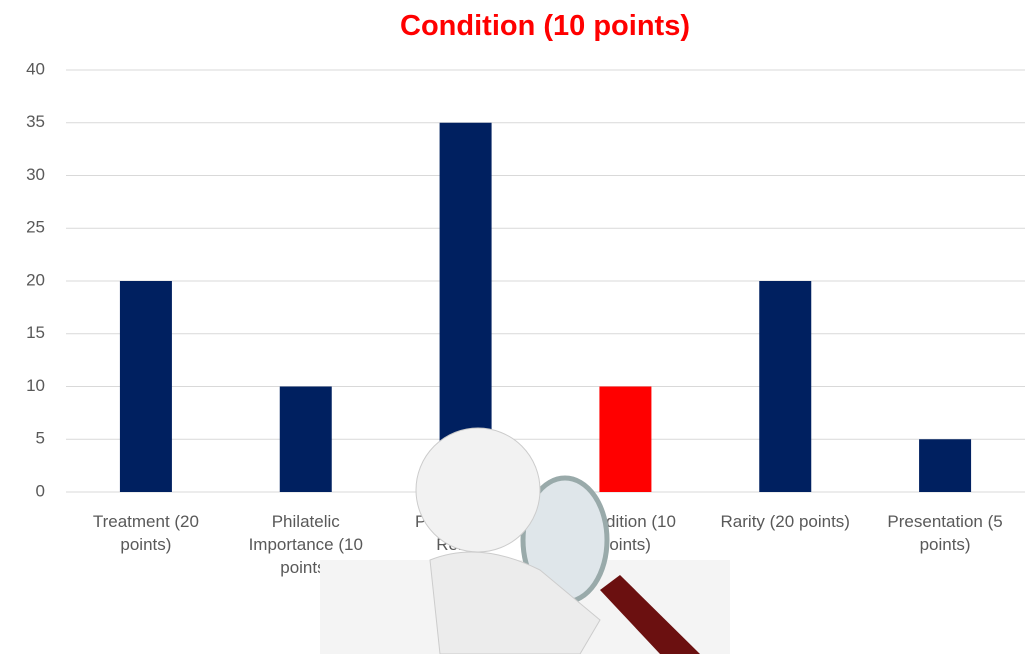 This screenshot has width=1025, height=654. I want to click on x-tick-label: Philatelic Importance (10 points), so click(305, 544).